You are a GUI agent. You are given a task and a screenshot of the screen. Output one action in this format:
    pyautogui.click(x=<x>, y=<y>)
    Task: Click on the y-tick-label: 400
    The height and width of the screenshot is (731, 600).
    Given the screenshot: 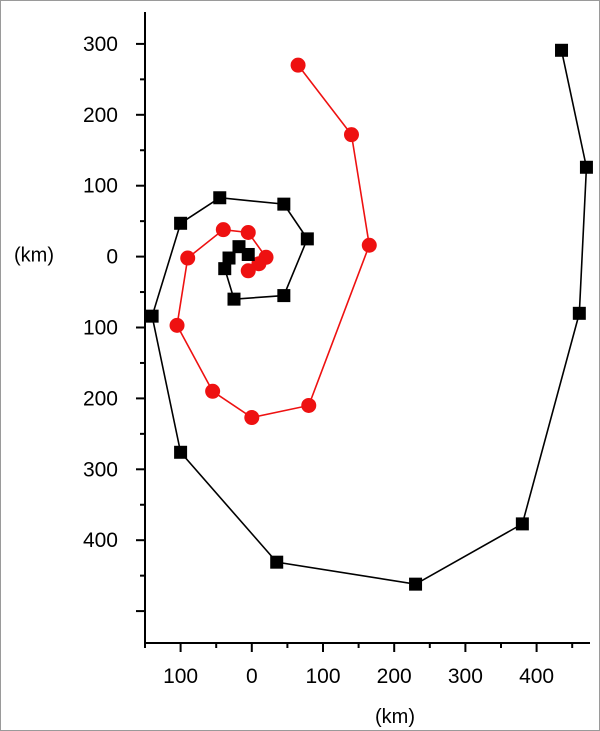 What is the action you would take?
    pyautogui.click(x=100, y=540)
    